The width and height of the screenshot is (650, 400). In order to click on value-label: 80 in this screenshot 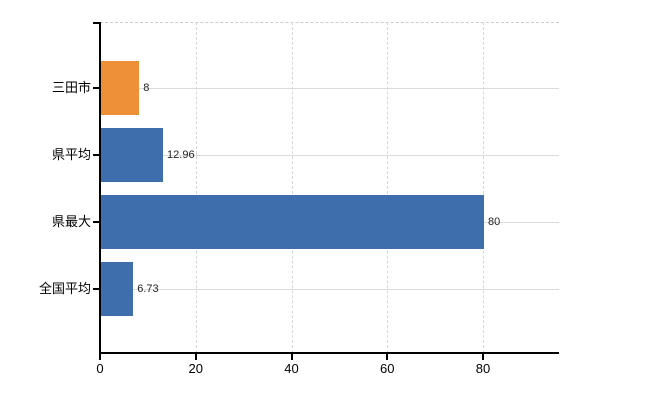, I will do `click(494, 222)`.